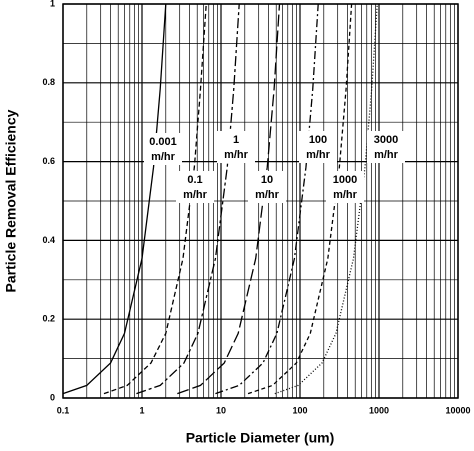 The image size is (474, 451). I want to click on y-tick-label: 1, so click(52, 4).